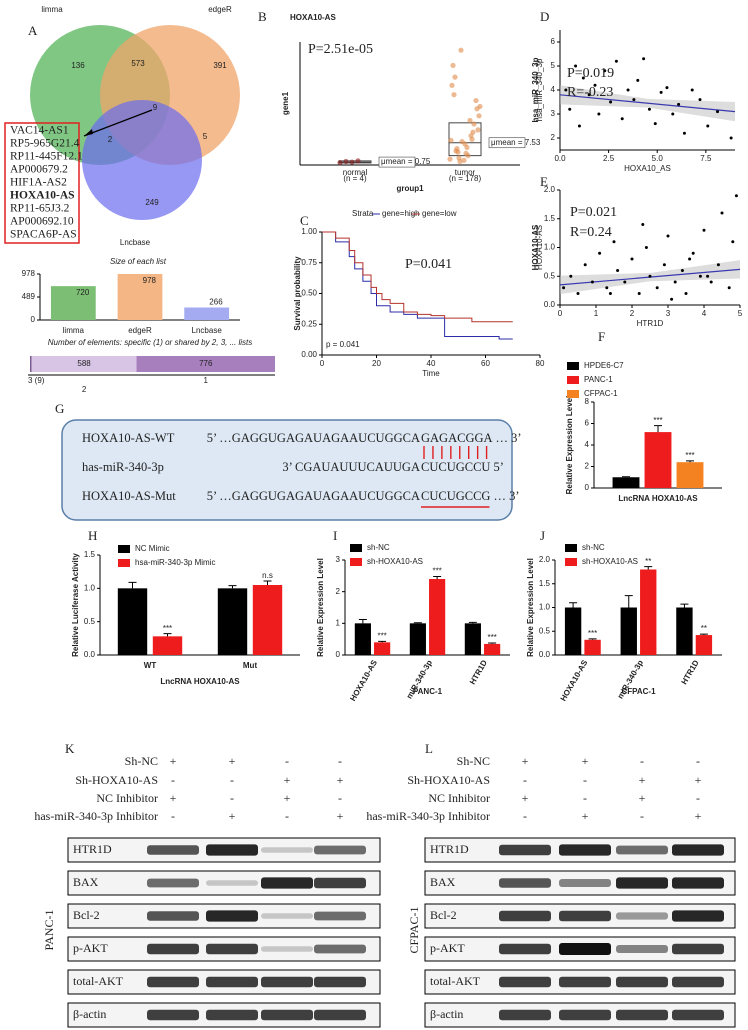 The width and height of the screenshot is (748, 1030). I want to click on x-tick-label: 5, so click(740, 313).